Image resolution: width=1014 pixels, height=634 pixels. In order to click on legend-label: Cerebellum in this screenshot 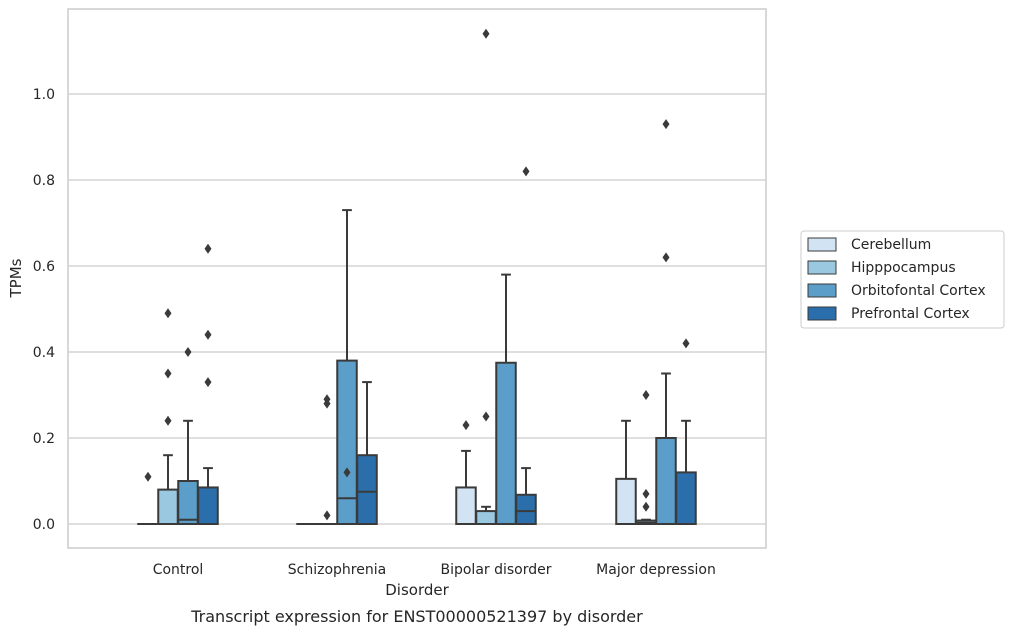, I will do `click(891, 245)`.